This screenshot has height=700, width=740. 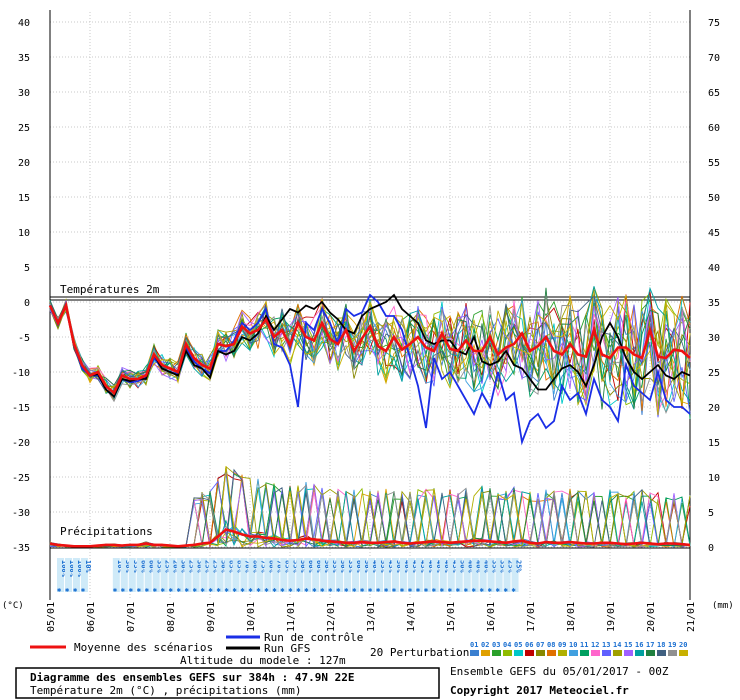 I want to click on precip-mean-line, so click(x=370, y=538).